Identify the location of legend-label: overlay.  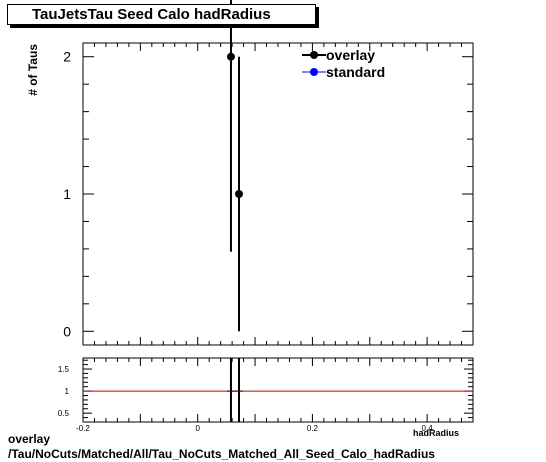
(350, 55).